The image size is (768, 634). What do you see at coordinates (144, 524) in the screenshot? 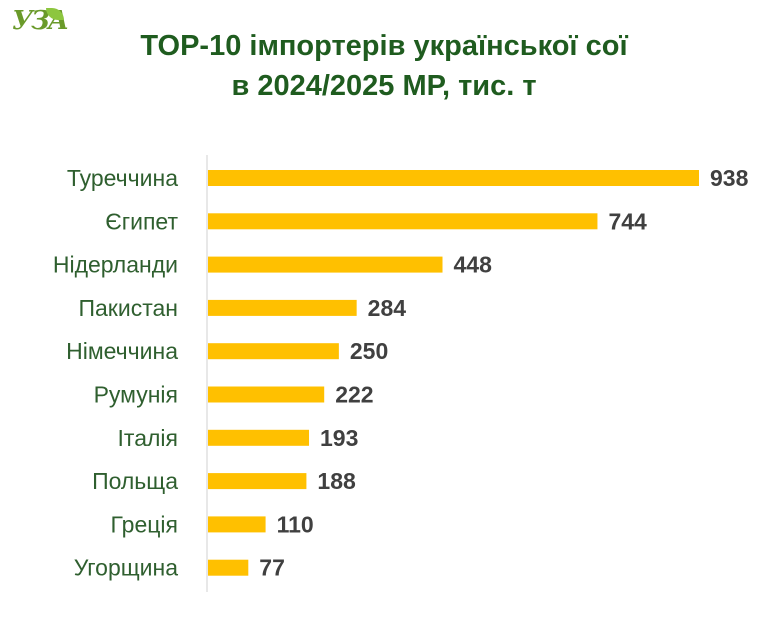
I see `category-label: Греція` at bounding box center [144, 524].